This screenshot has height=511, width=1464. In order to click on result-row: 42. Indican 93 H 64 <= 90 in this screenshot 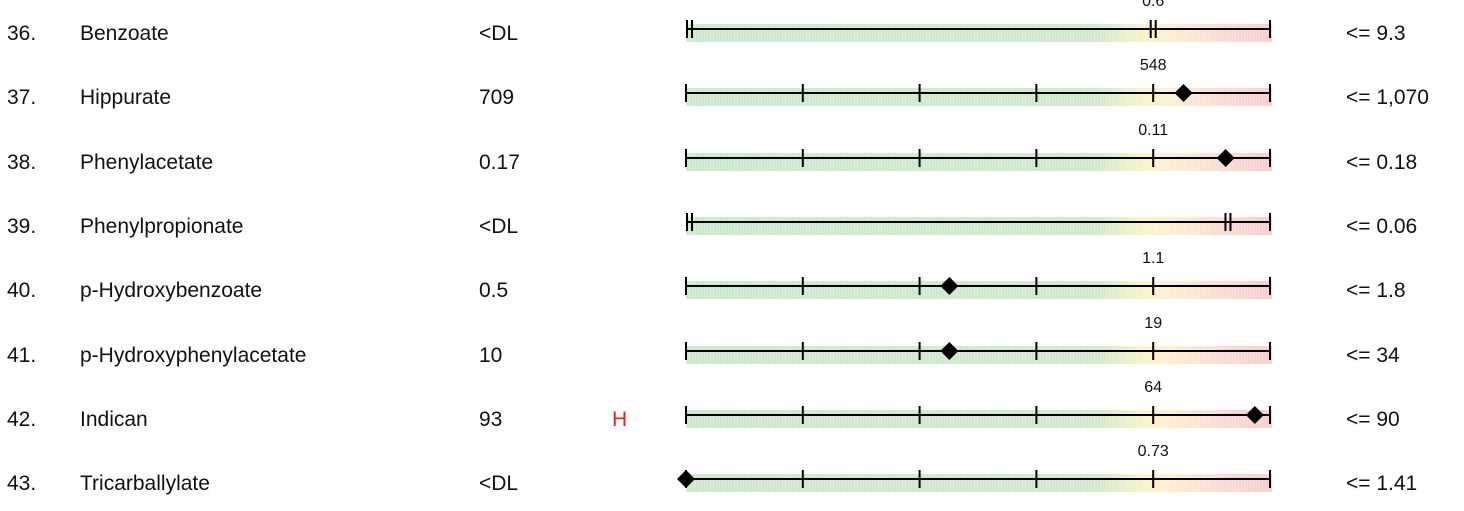, I will do `click(732, 402)`.